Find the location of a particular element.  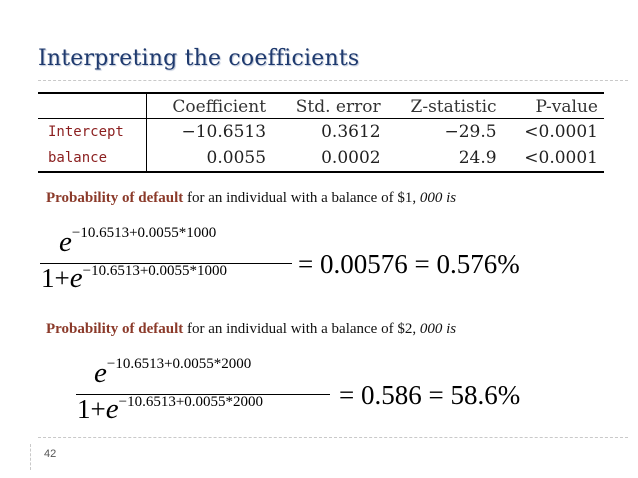

denominator: 1+e−10.6513+0.0055*2000 is located at coordinates (170, 409).